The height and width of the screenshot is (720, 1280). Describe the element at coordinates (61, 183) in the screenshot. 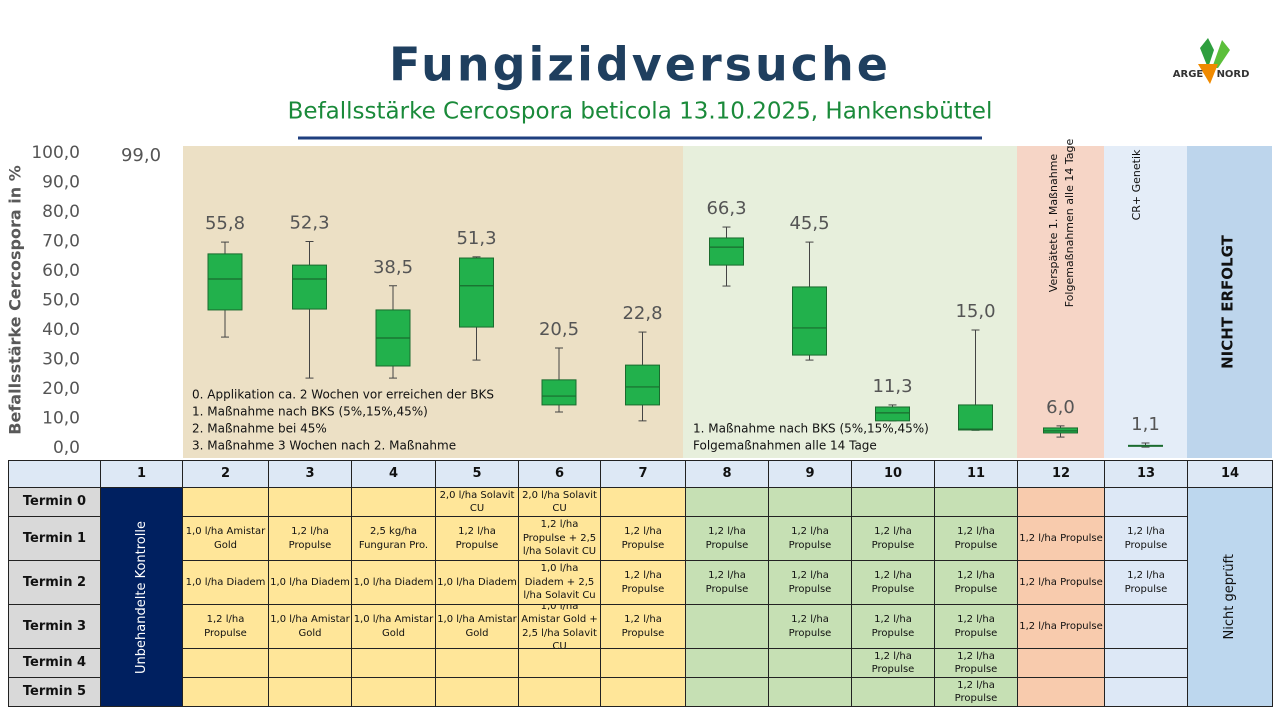

I see `y-tick-label: 90,0` at that location.